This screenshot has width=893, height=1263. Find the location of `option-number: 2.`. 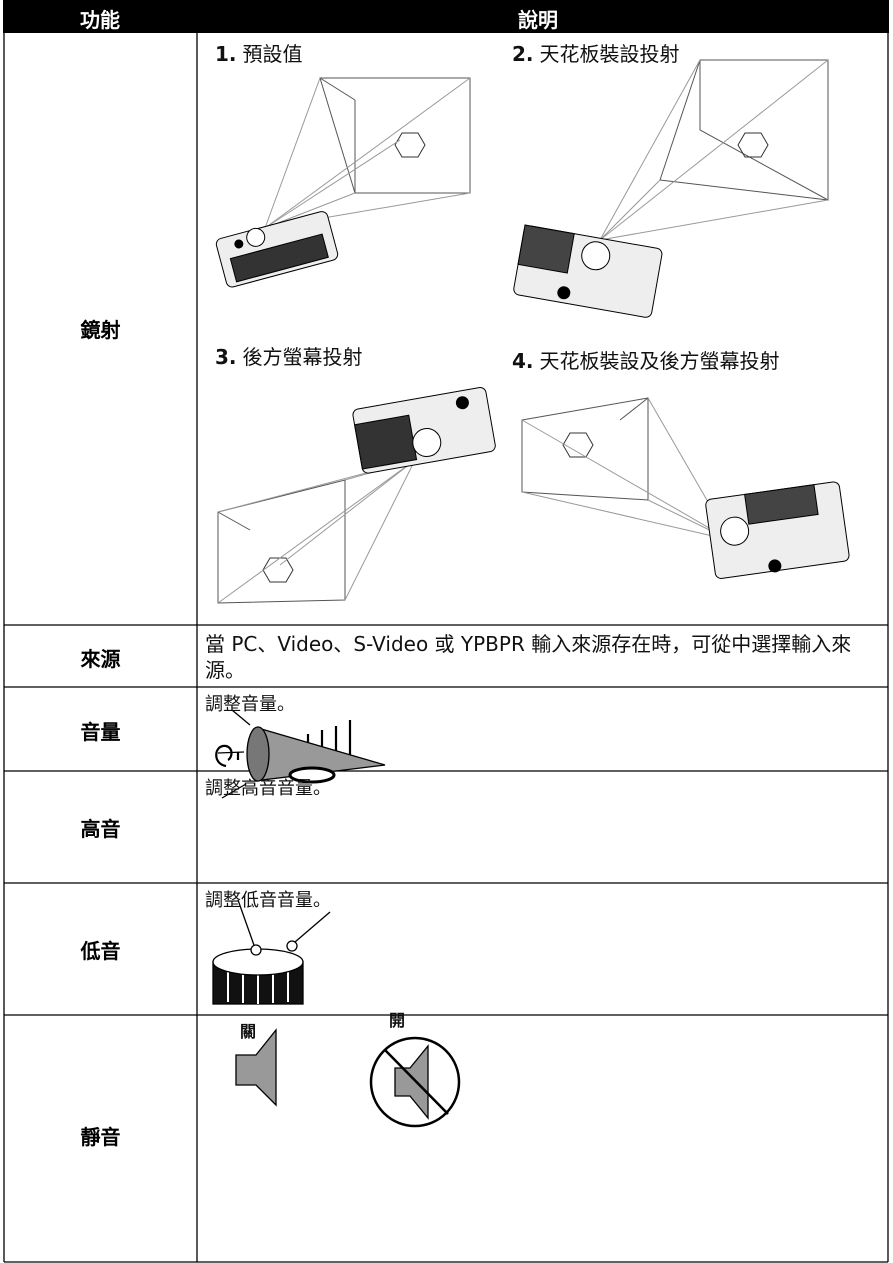

option-number: 2. is located at coordinates (523, 54).